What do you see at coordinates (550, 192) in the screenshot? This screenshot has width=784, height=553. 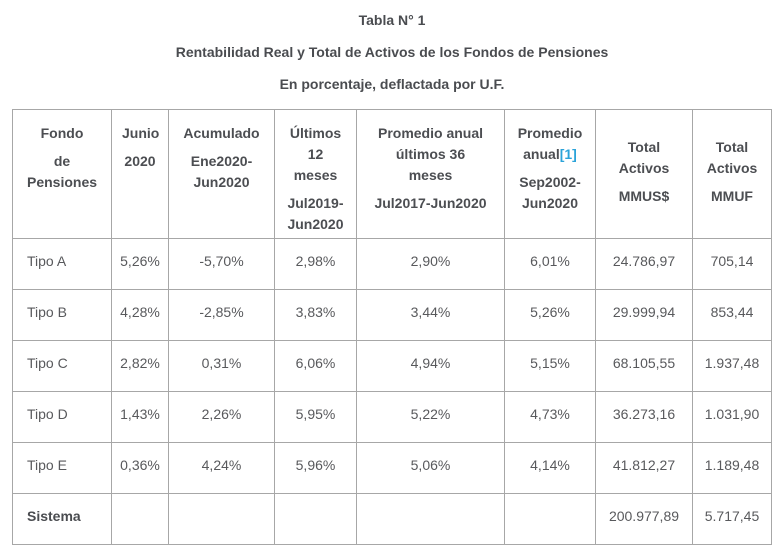 I see `header-period: Sep2002-Jun2020` at bounding box center [550, 192].